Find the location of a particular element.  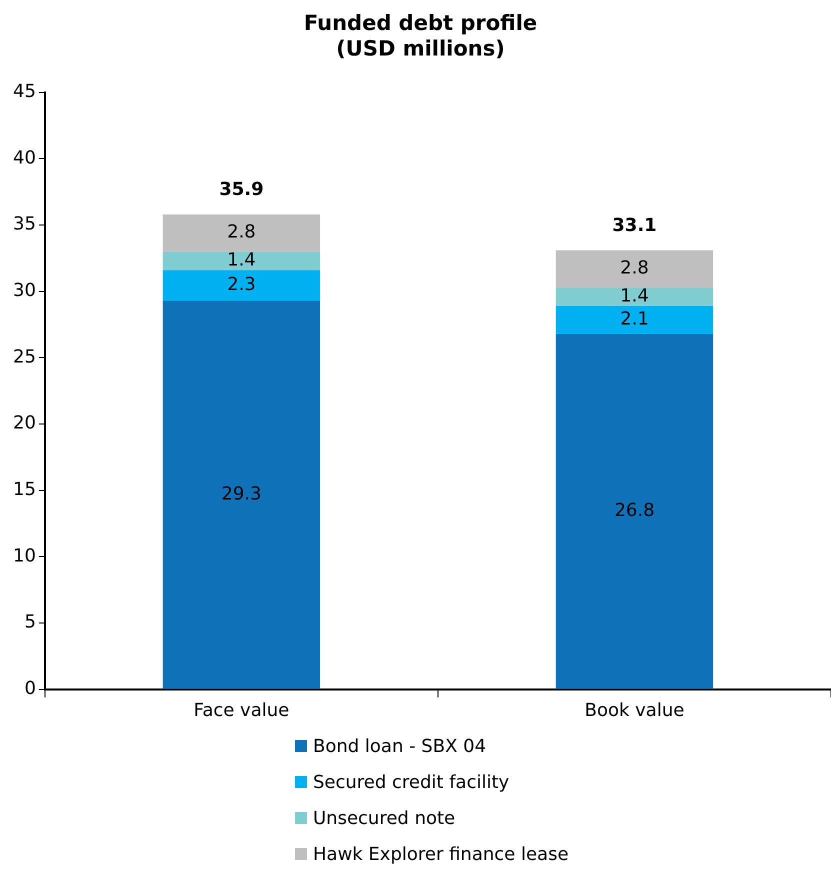

total-label: 33.1 is located at coordinates (634, 225).